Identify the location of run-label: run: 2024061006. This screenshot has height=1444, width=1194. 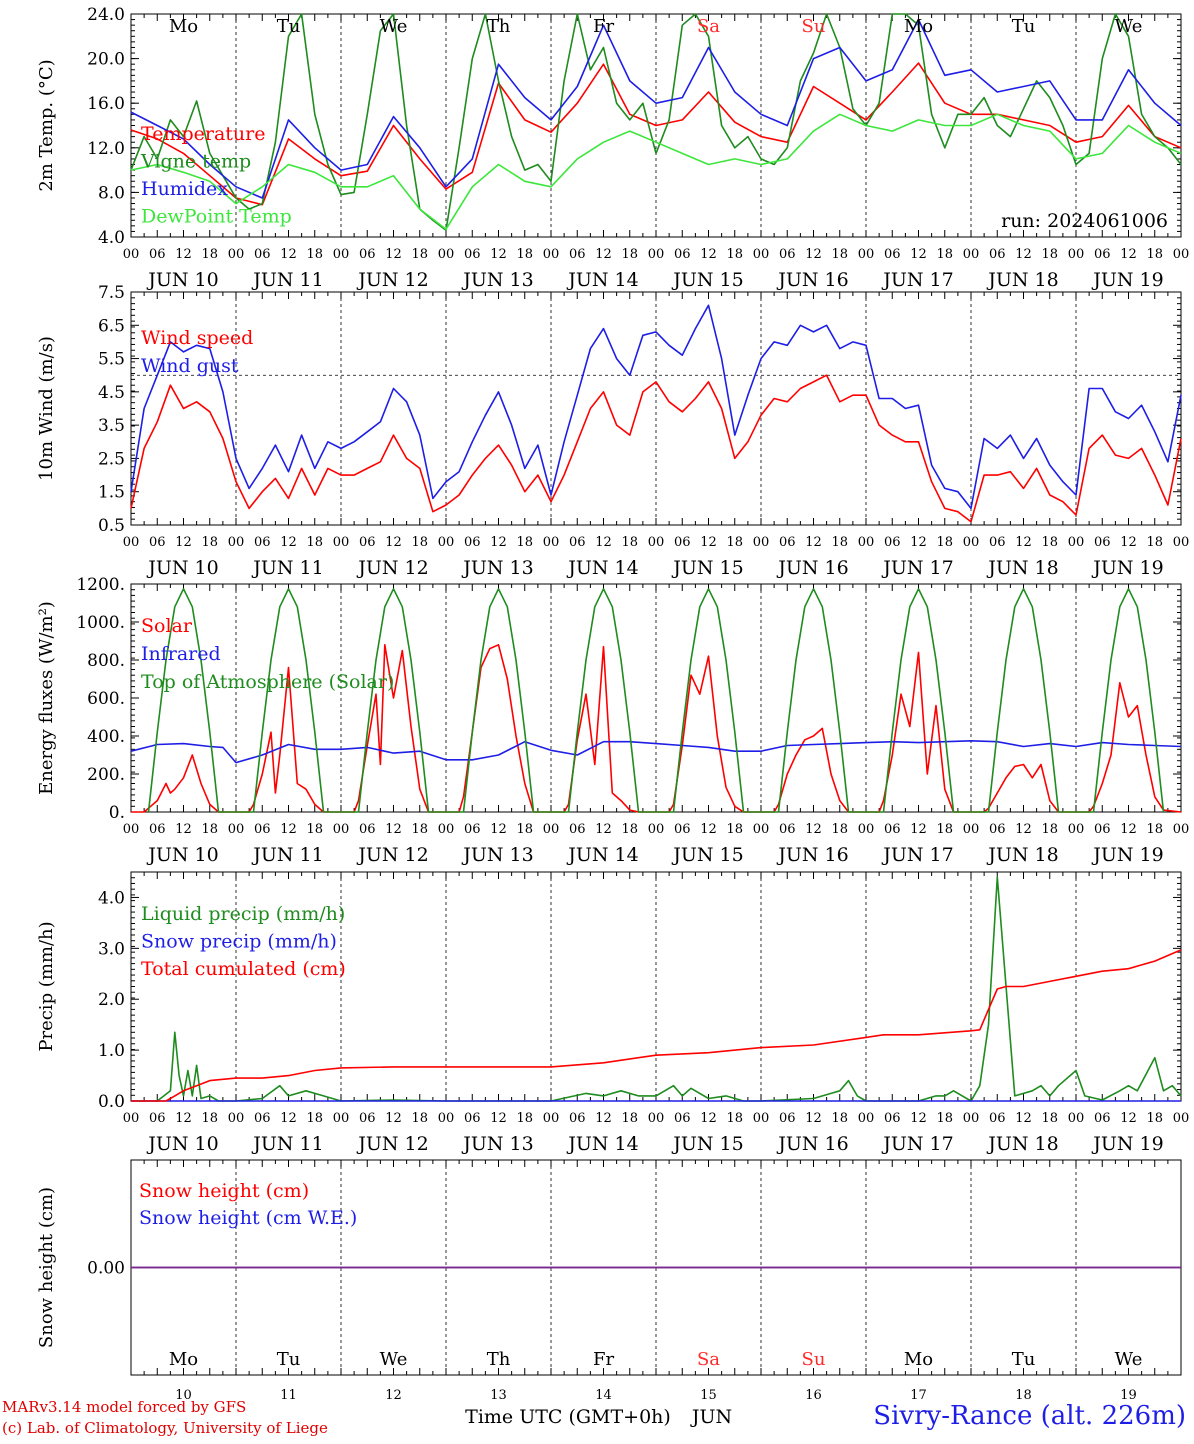
(1084, 221).